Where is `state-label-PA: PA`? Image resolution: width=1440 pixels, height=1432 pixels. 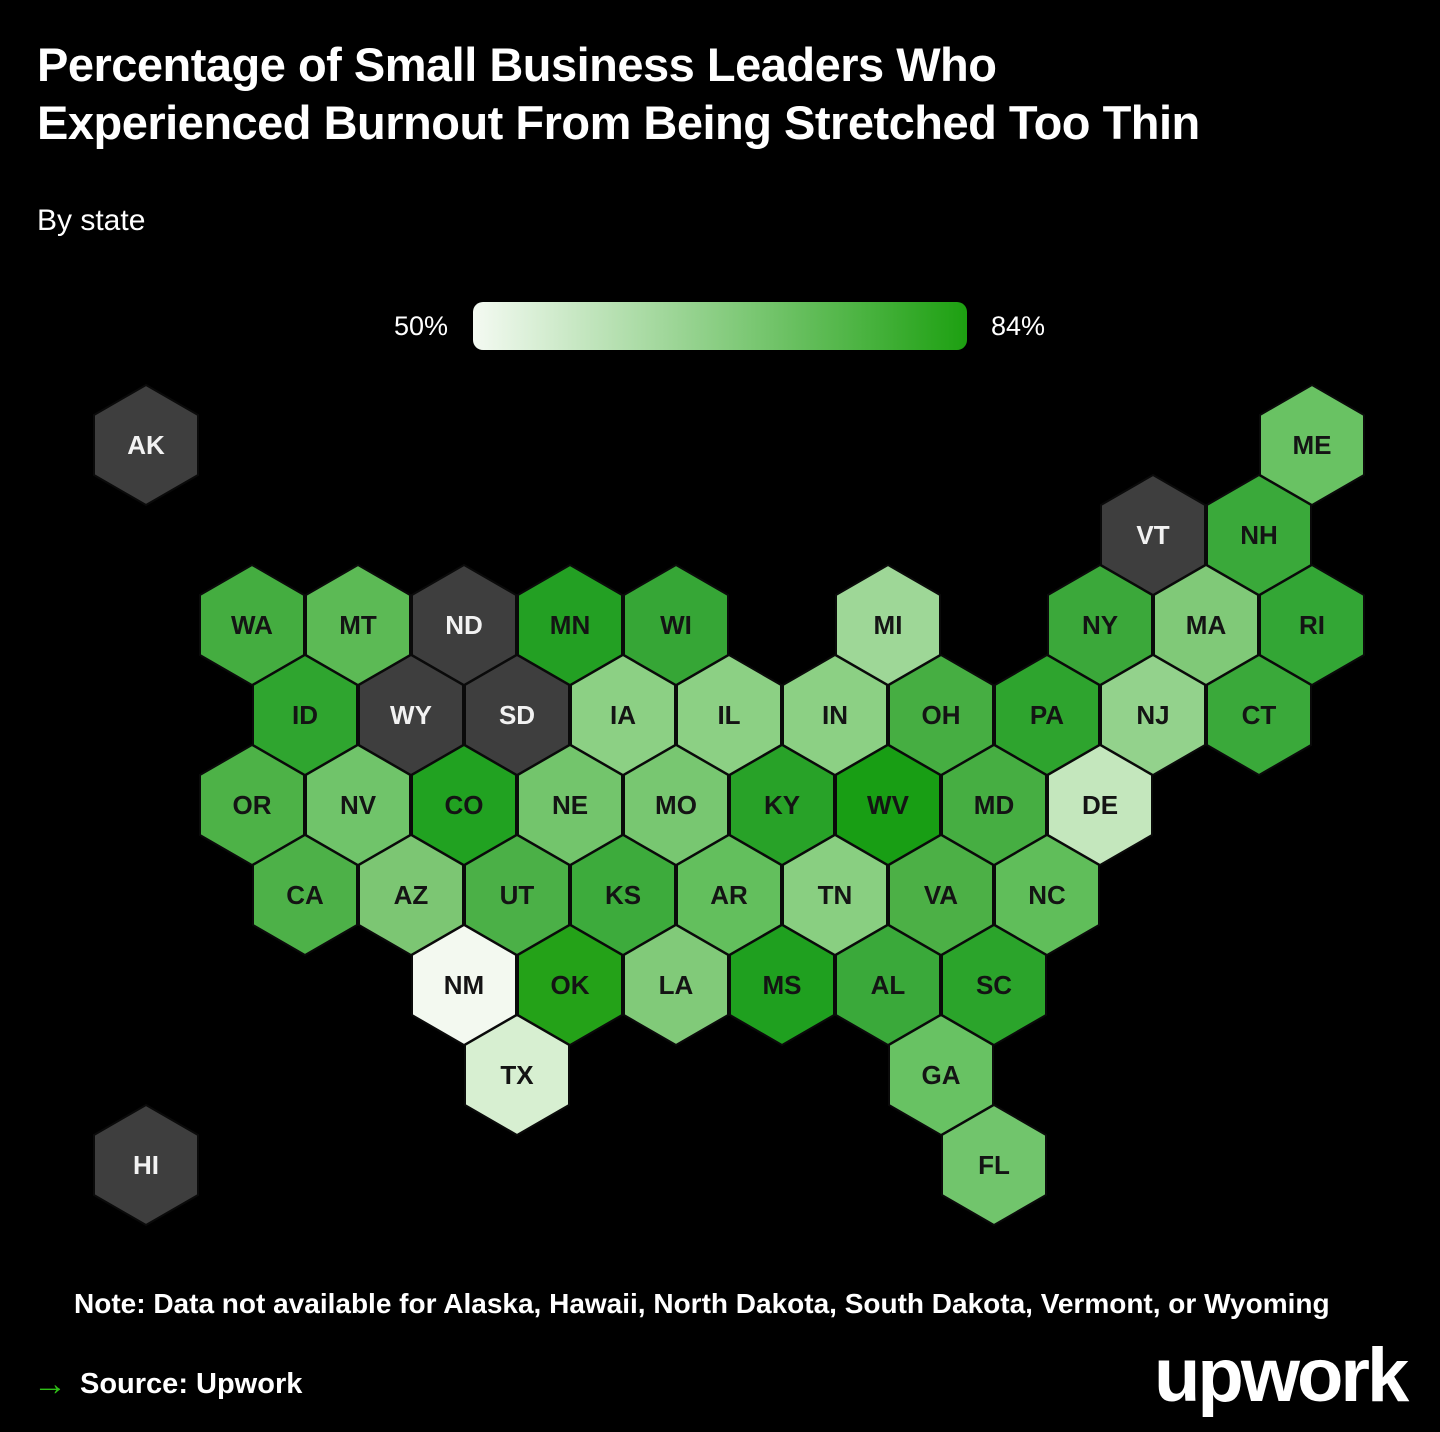 state-label-PA: PA is located at coordinates (1047, 715).